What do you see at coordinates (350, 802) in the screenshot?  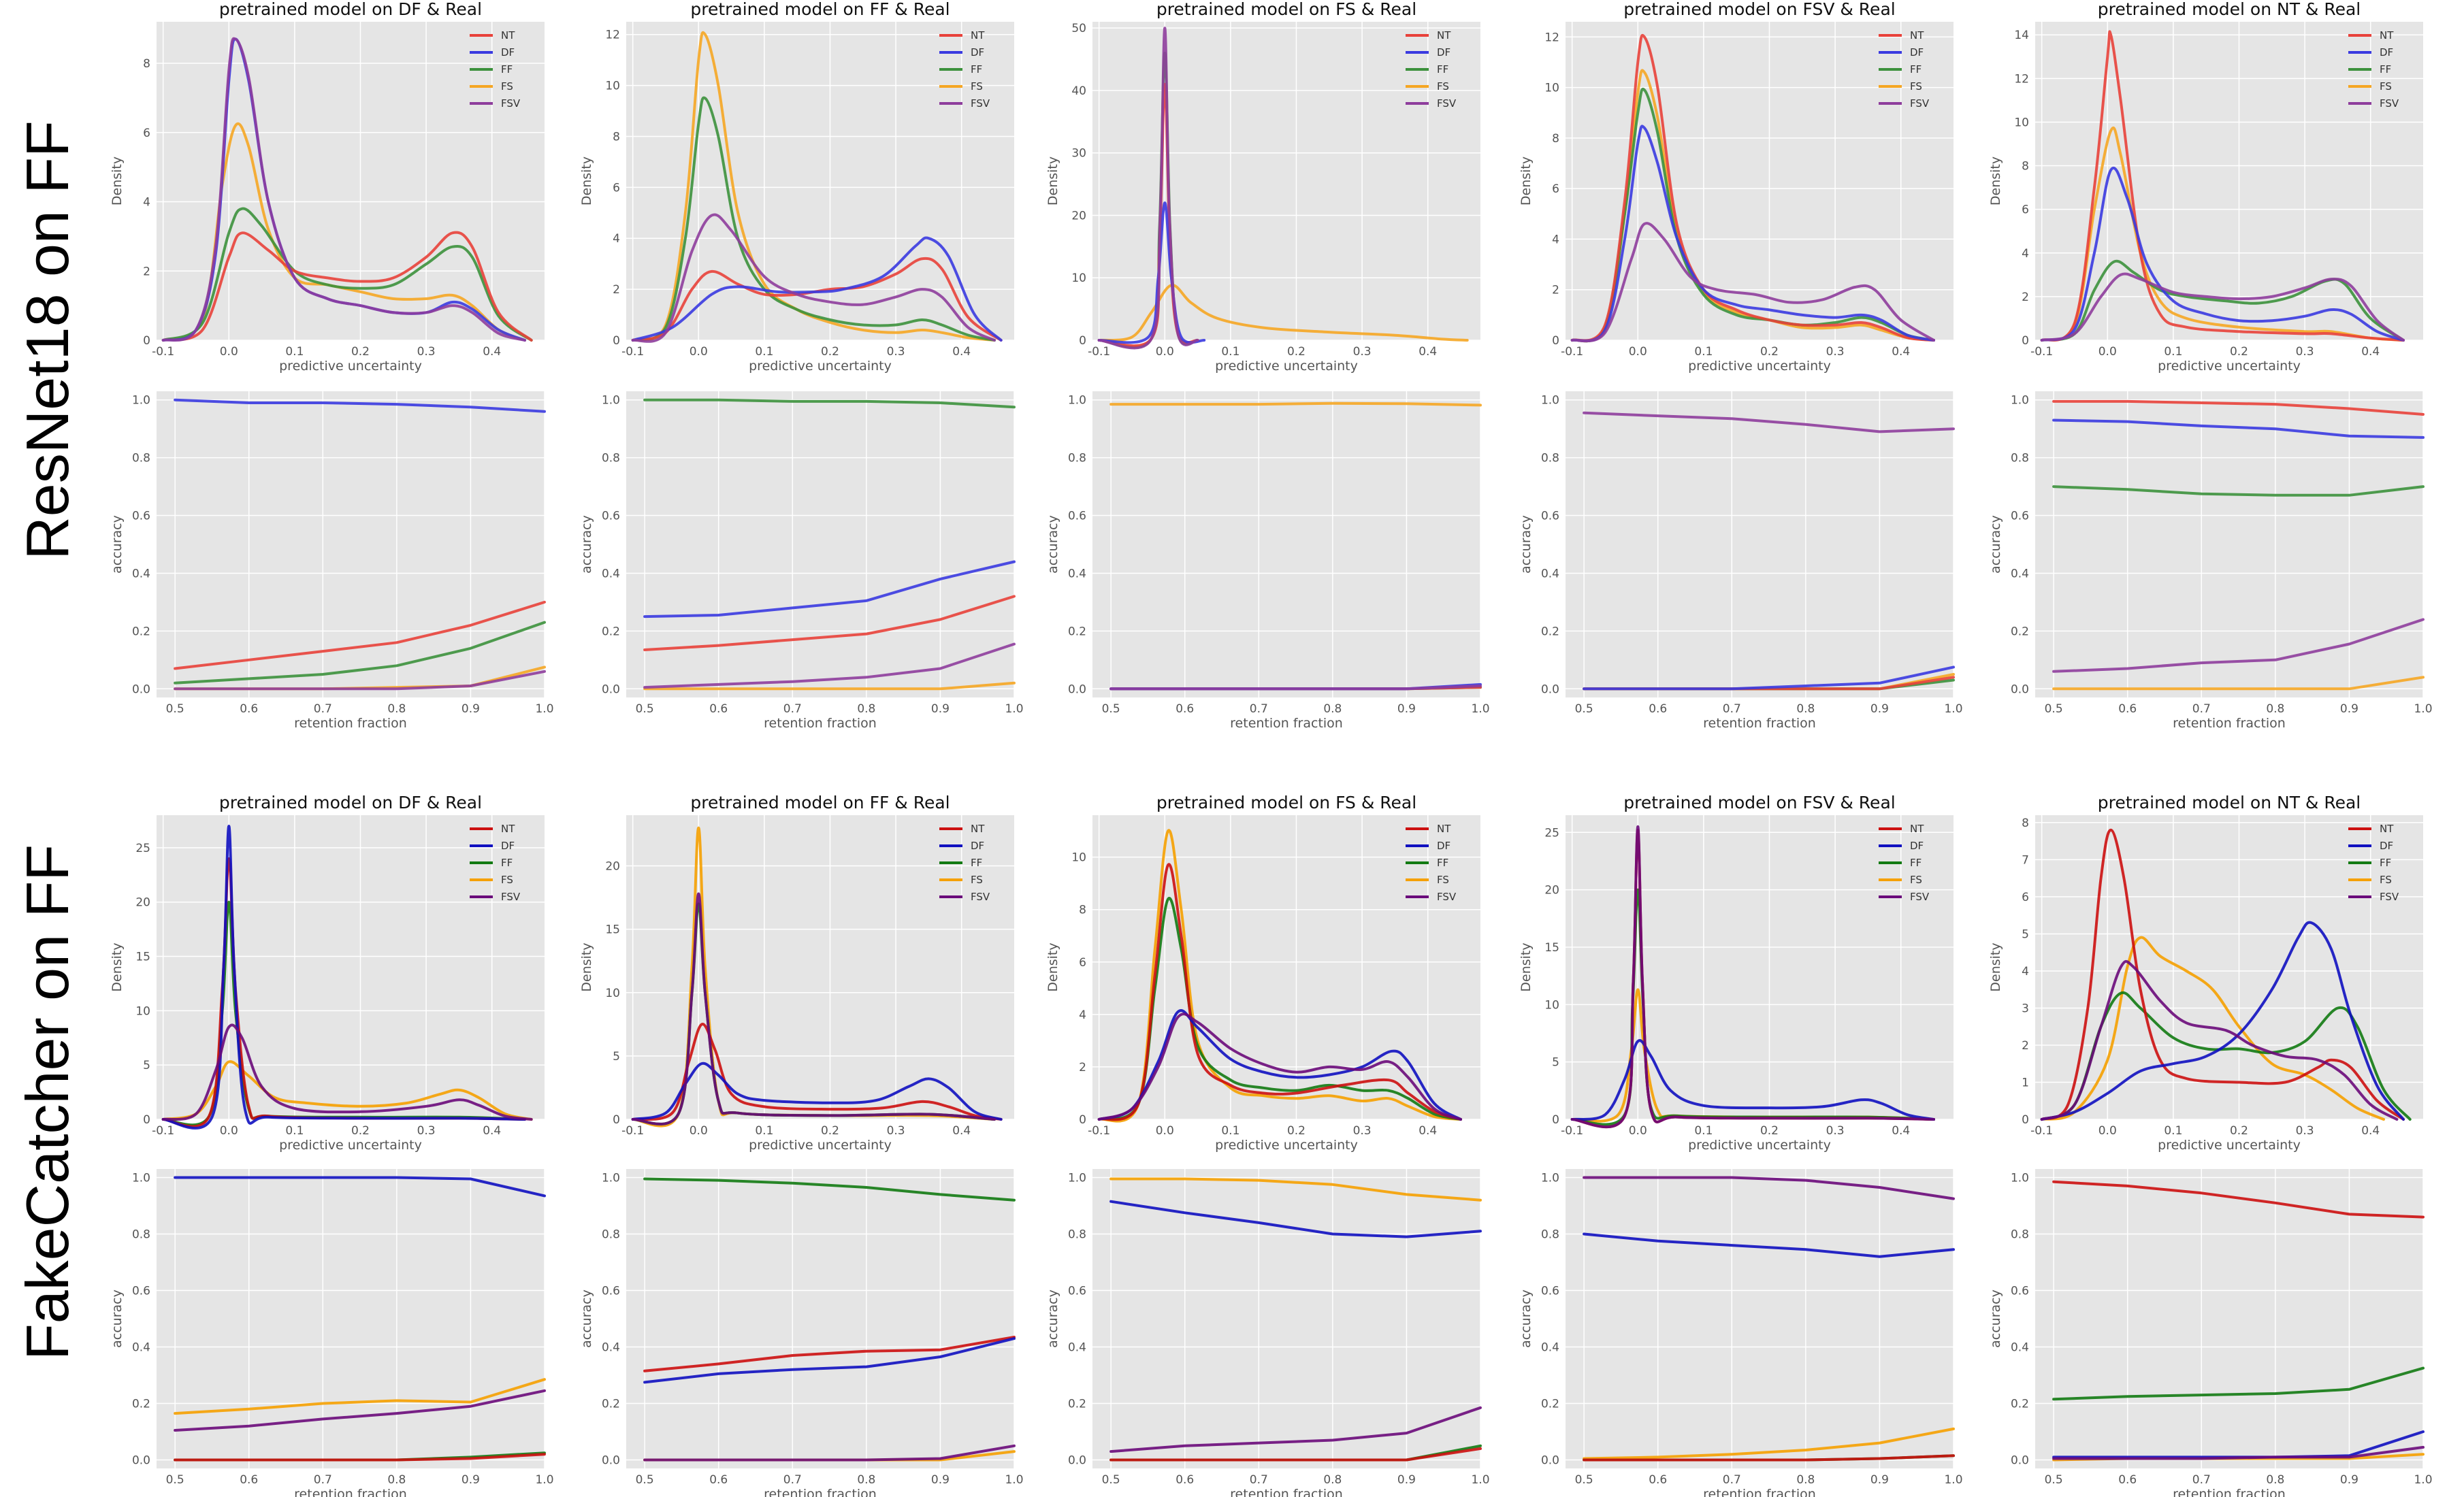 I see `panel-title: pretrained model on DF & Real` at bounding box center [350, 802].